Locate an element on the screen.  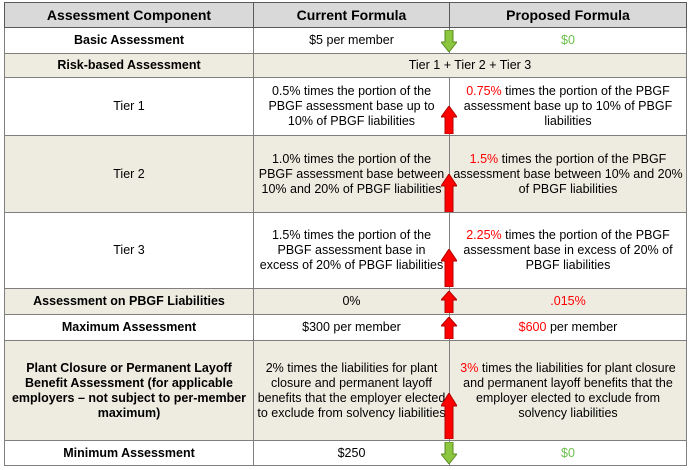
proposed-highlight: $600 is located at coordinates (532, 327).